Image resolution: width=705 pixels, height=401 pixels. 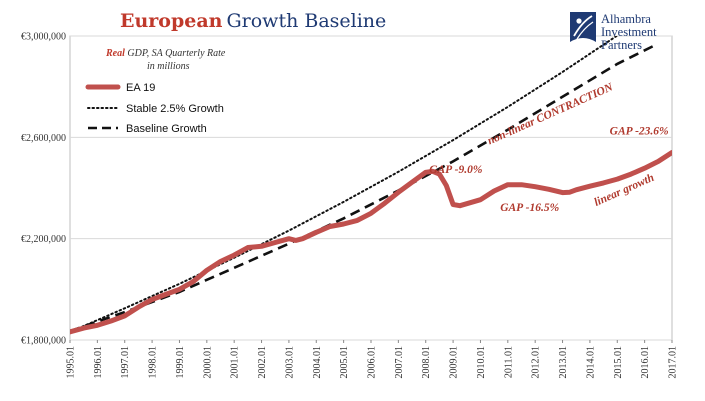 I want to click on x-tick-label: 2012.01, so click(x=536, y=362).